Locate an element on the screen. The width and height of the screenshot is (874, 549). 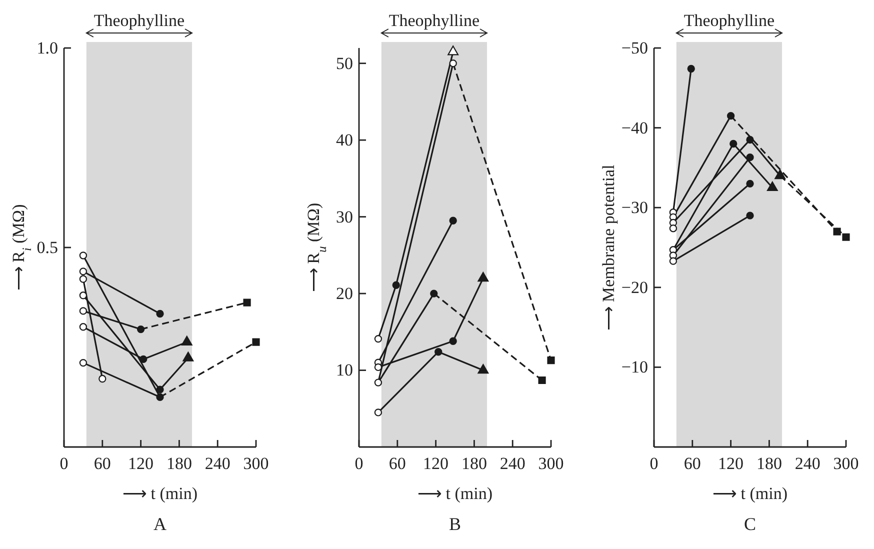
y-tick-label: 10 is located at coordinates (344, 370).